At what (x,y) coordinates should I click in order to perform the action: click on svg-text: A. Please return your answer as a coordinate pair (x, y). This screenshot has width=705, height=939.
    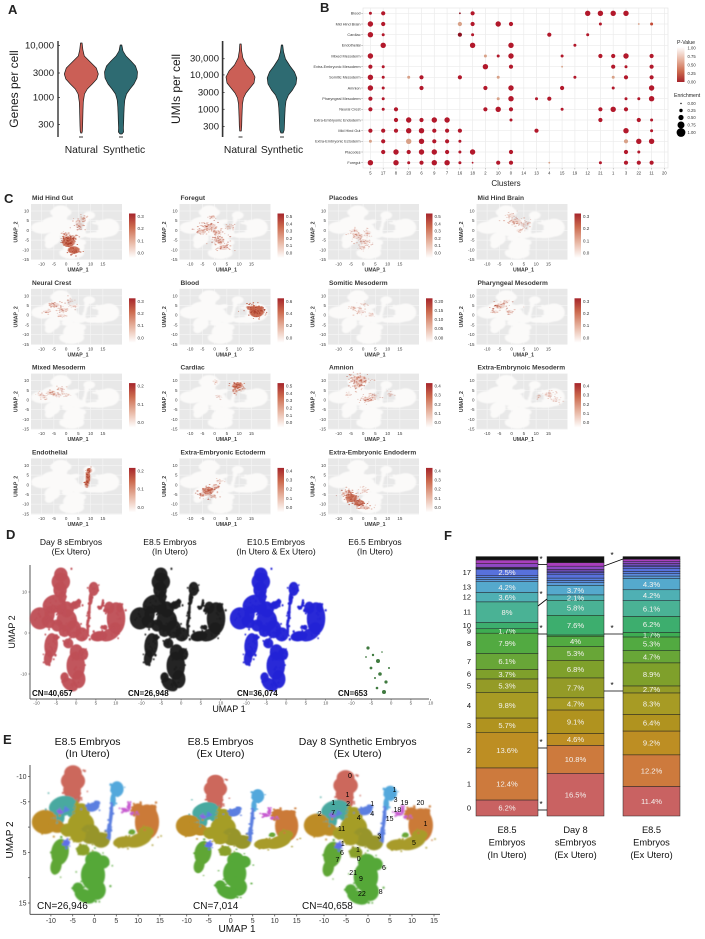
    Looking at the image, I should click on (13, 9).